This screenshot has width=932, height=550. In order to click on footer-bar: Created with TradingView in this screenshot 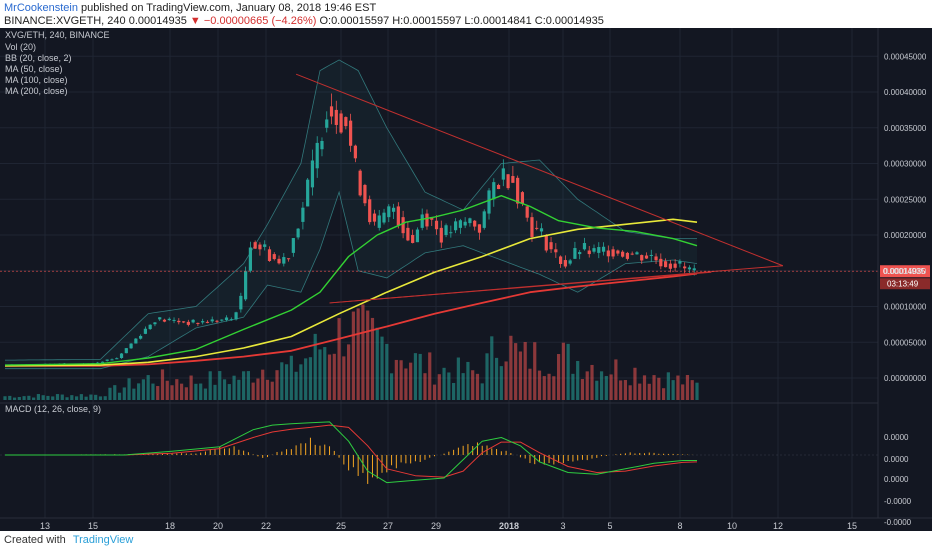, I will do `click(466, 540)`.